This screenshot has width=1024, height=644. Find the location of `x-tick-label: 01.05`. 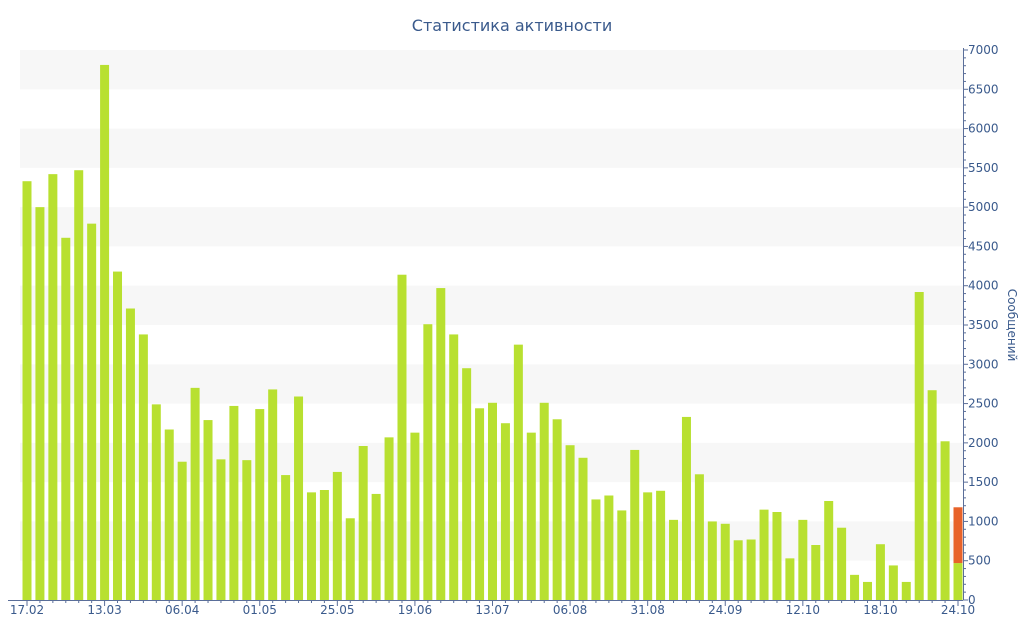

x-tick-label: 01.05 is located at coordinates (260, 610).